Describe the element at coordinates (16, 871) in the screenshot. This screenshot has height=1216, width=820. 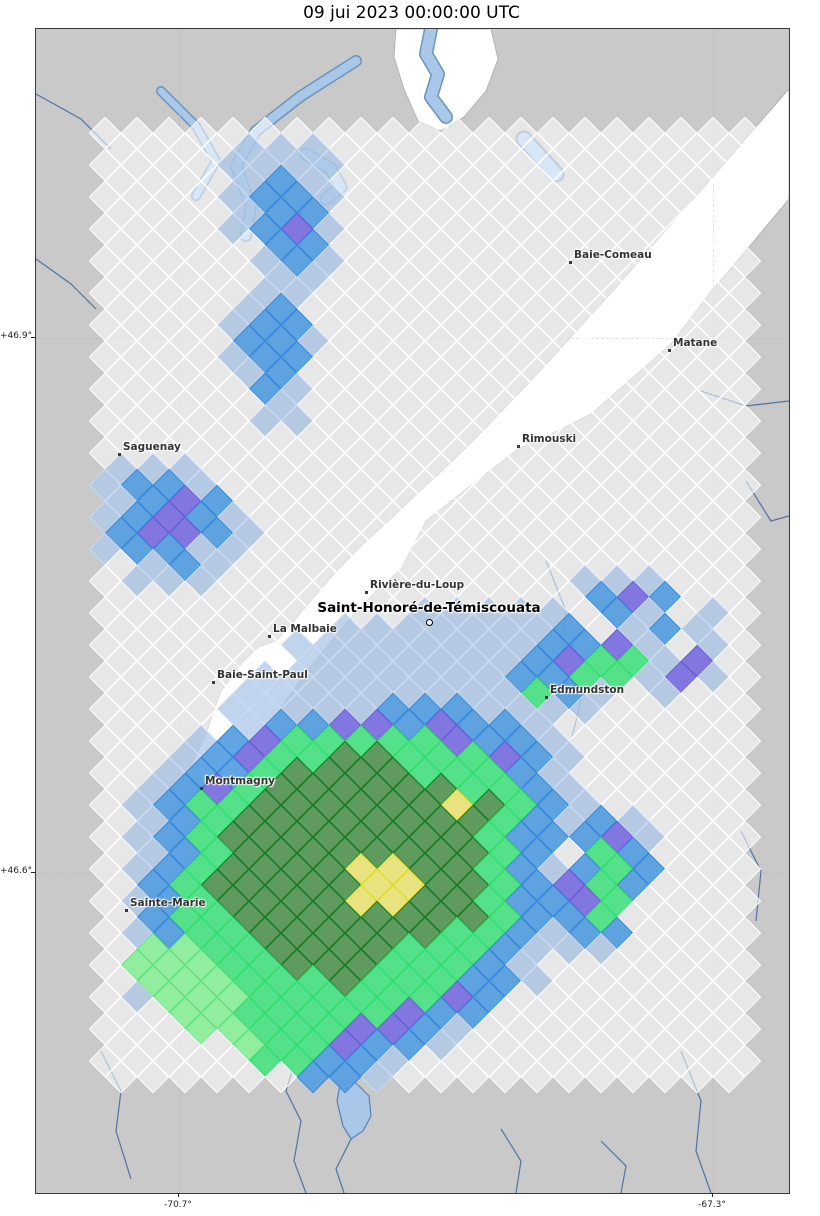
I see `latitude-label: +46.6°` at that location.